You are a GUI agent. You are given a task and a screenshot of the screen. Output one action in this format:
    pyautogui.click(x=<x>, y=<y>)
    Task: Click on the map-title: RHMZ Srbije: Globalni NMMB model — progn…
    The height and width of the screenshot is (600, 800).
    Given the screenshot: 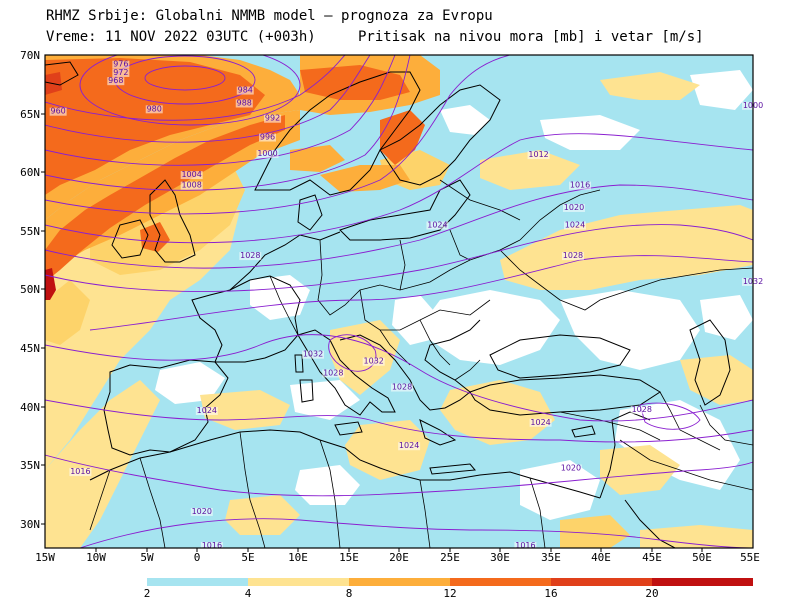 What is the action you would take?
    pyautogui.click(x=269, y=16)
    